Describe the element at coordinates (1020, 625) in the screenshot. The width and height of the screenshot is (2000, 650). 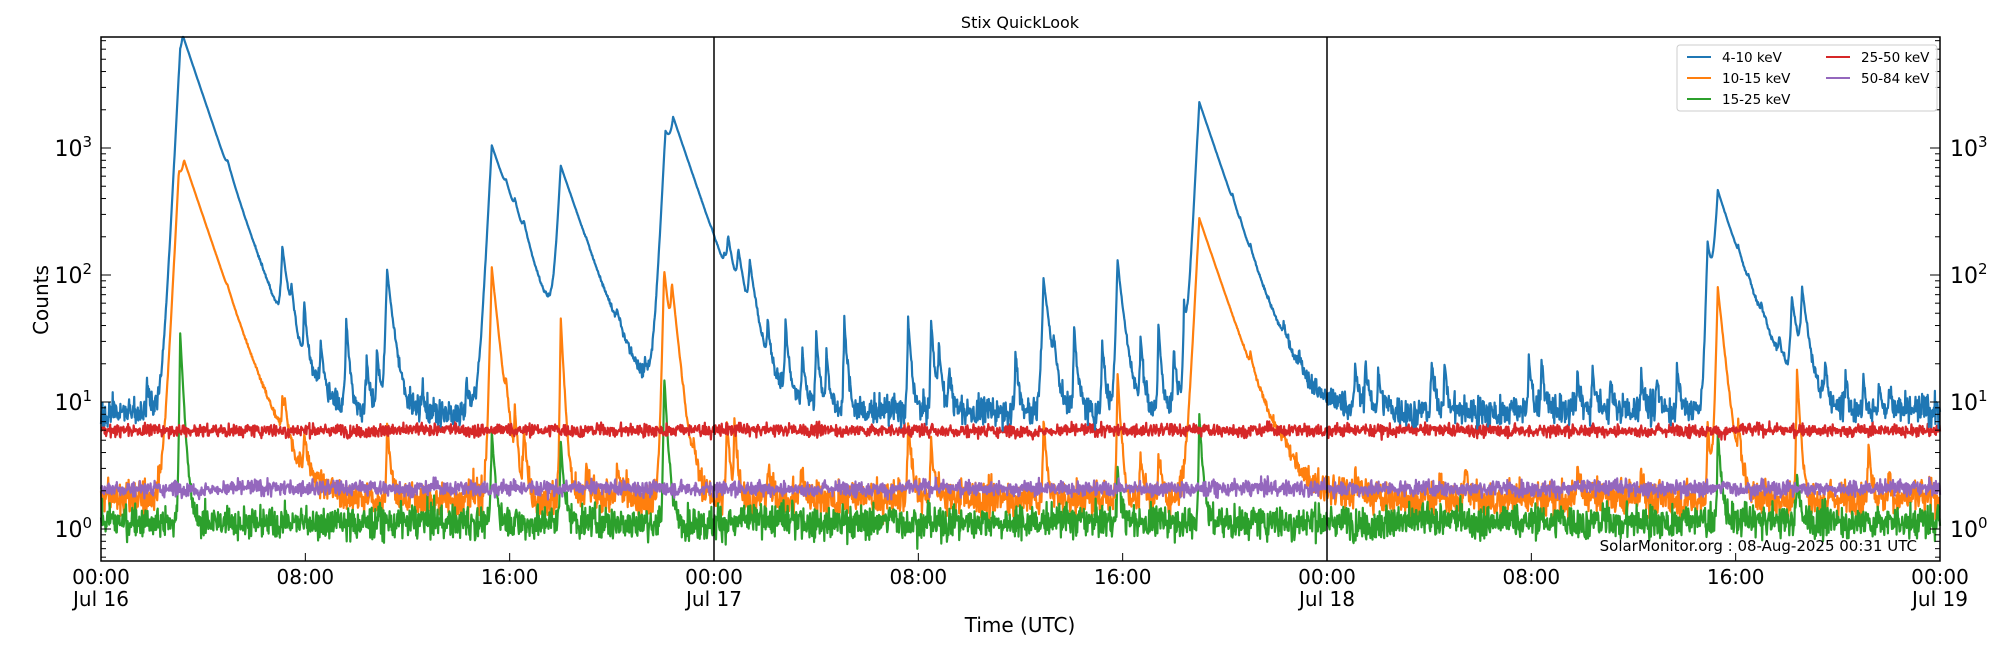
I see `x-axis-label: Time (UTC)` at that location.